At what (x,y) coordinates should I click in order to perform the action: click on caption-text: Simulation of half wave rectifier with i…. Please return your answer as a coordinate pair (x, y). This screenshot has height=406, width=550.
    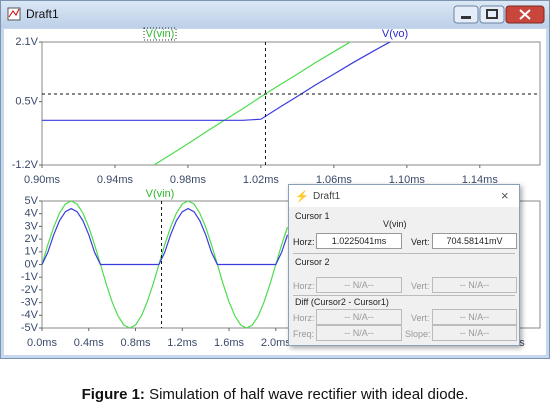
    Looking at the image, I should click on (306, 394).